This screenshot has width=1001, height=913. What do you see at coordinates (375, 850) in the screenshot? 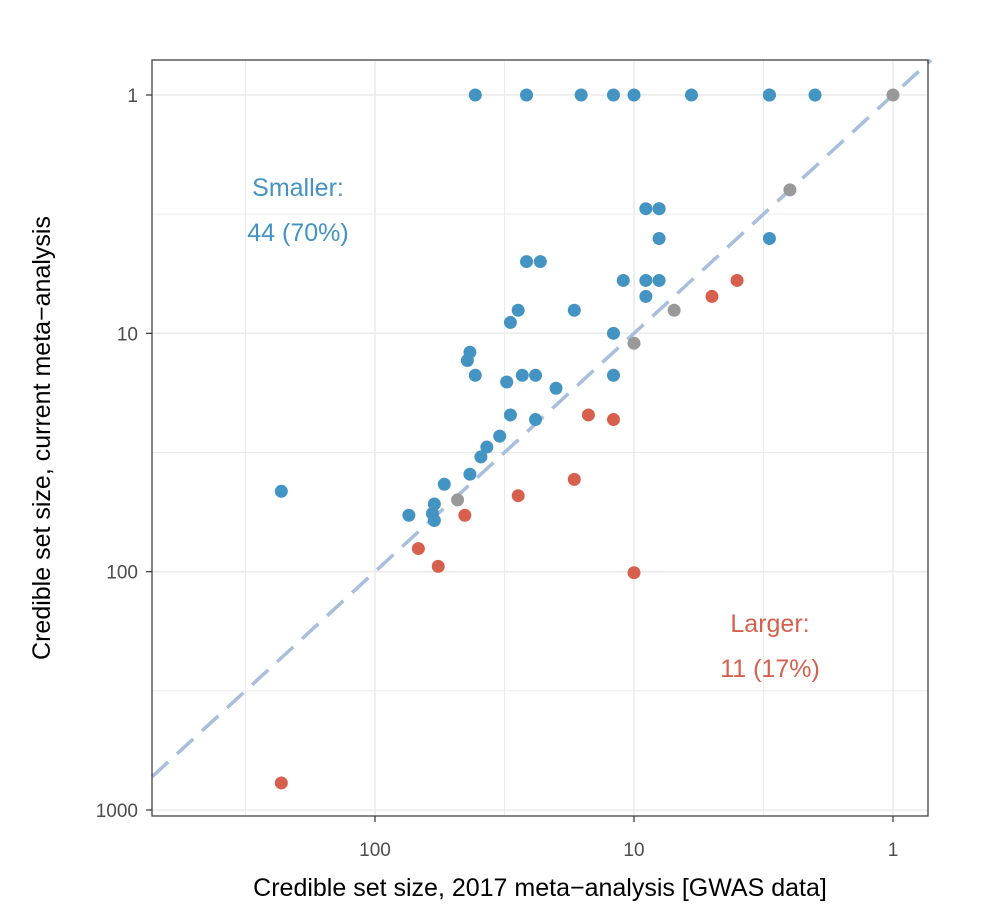
I see `x-tick-label: 100` at bounding box center [375, 850].